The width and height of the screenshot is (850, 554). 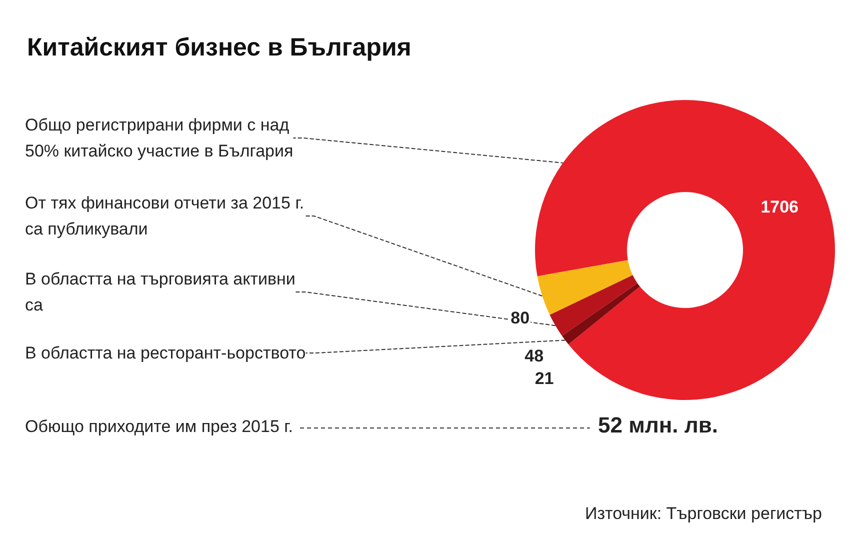 I want to click on slice-label: В областта на търговията активни са, so click(x=160, y=292).